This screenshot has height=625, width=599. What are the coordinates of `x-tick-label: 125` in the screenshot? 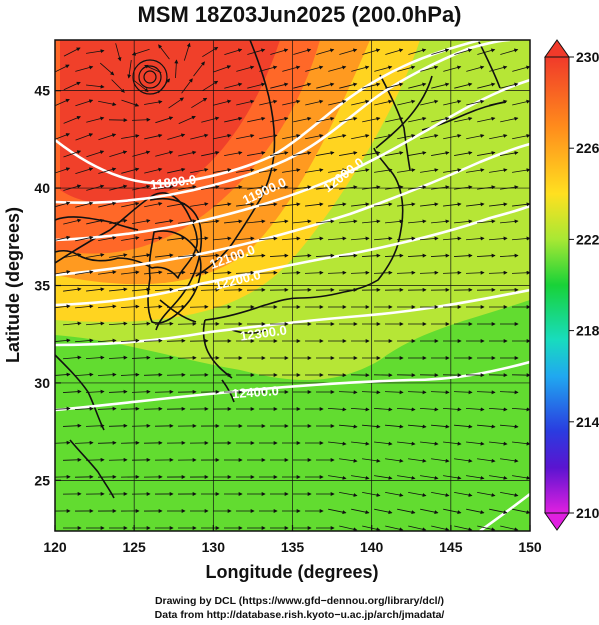 It's located at (134, 547).